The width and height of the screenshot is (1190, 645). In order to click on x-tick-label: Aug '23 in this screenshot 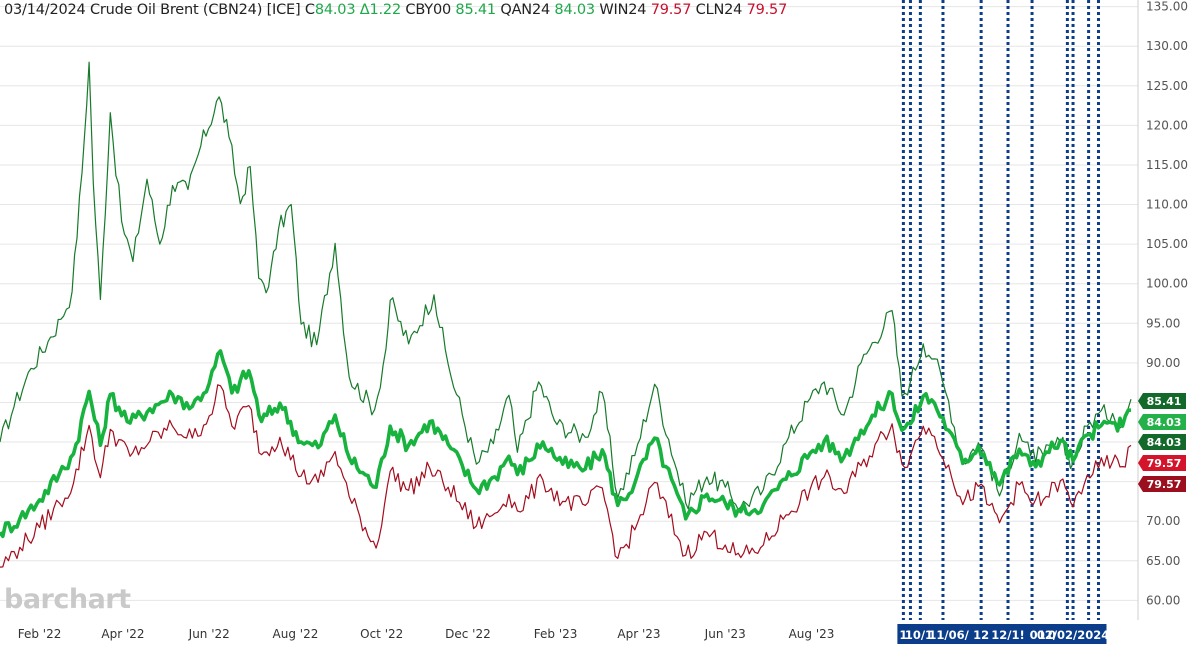, I will do `click(812, 634)`.